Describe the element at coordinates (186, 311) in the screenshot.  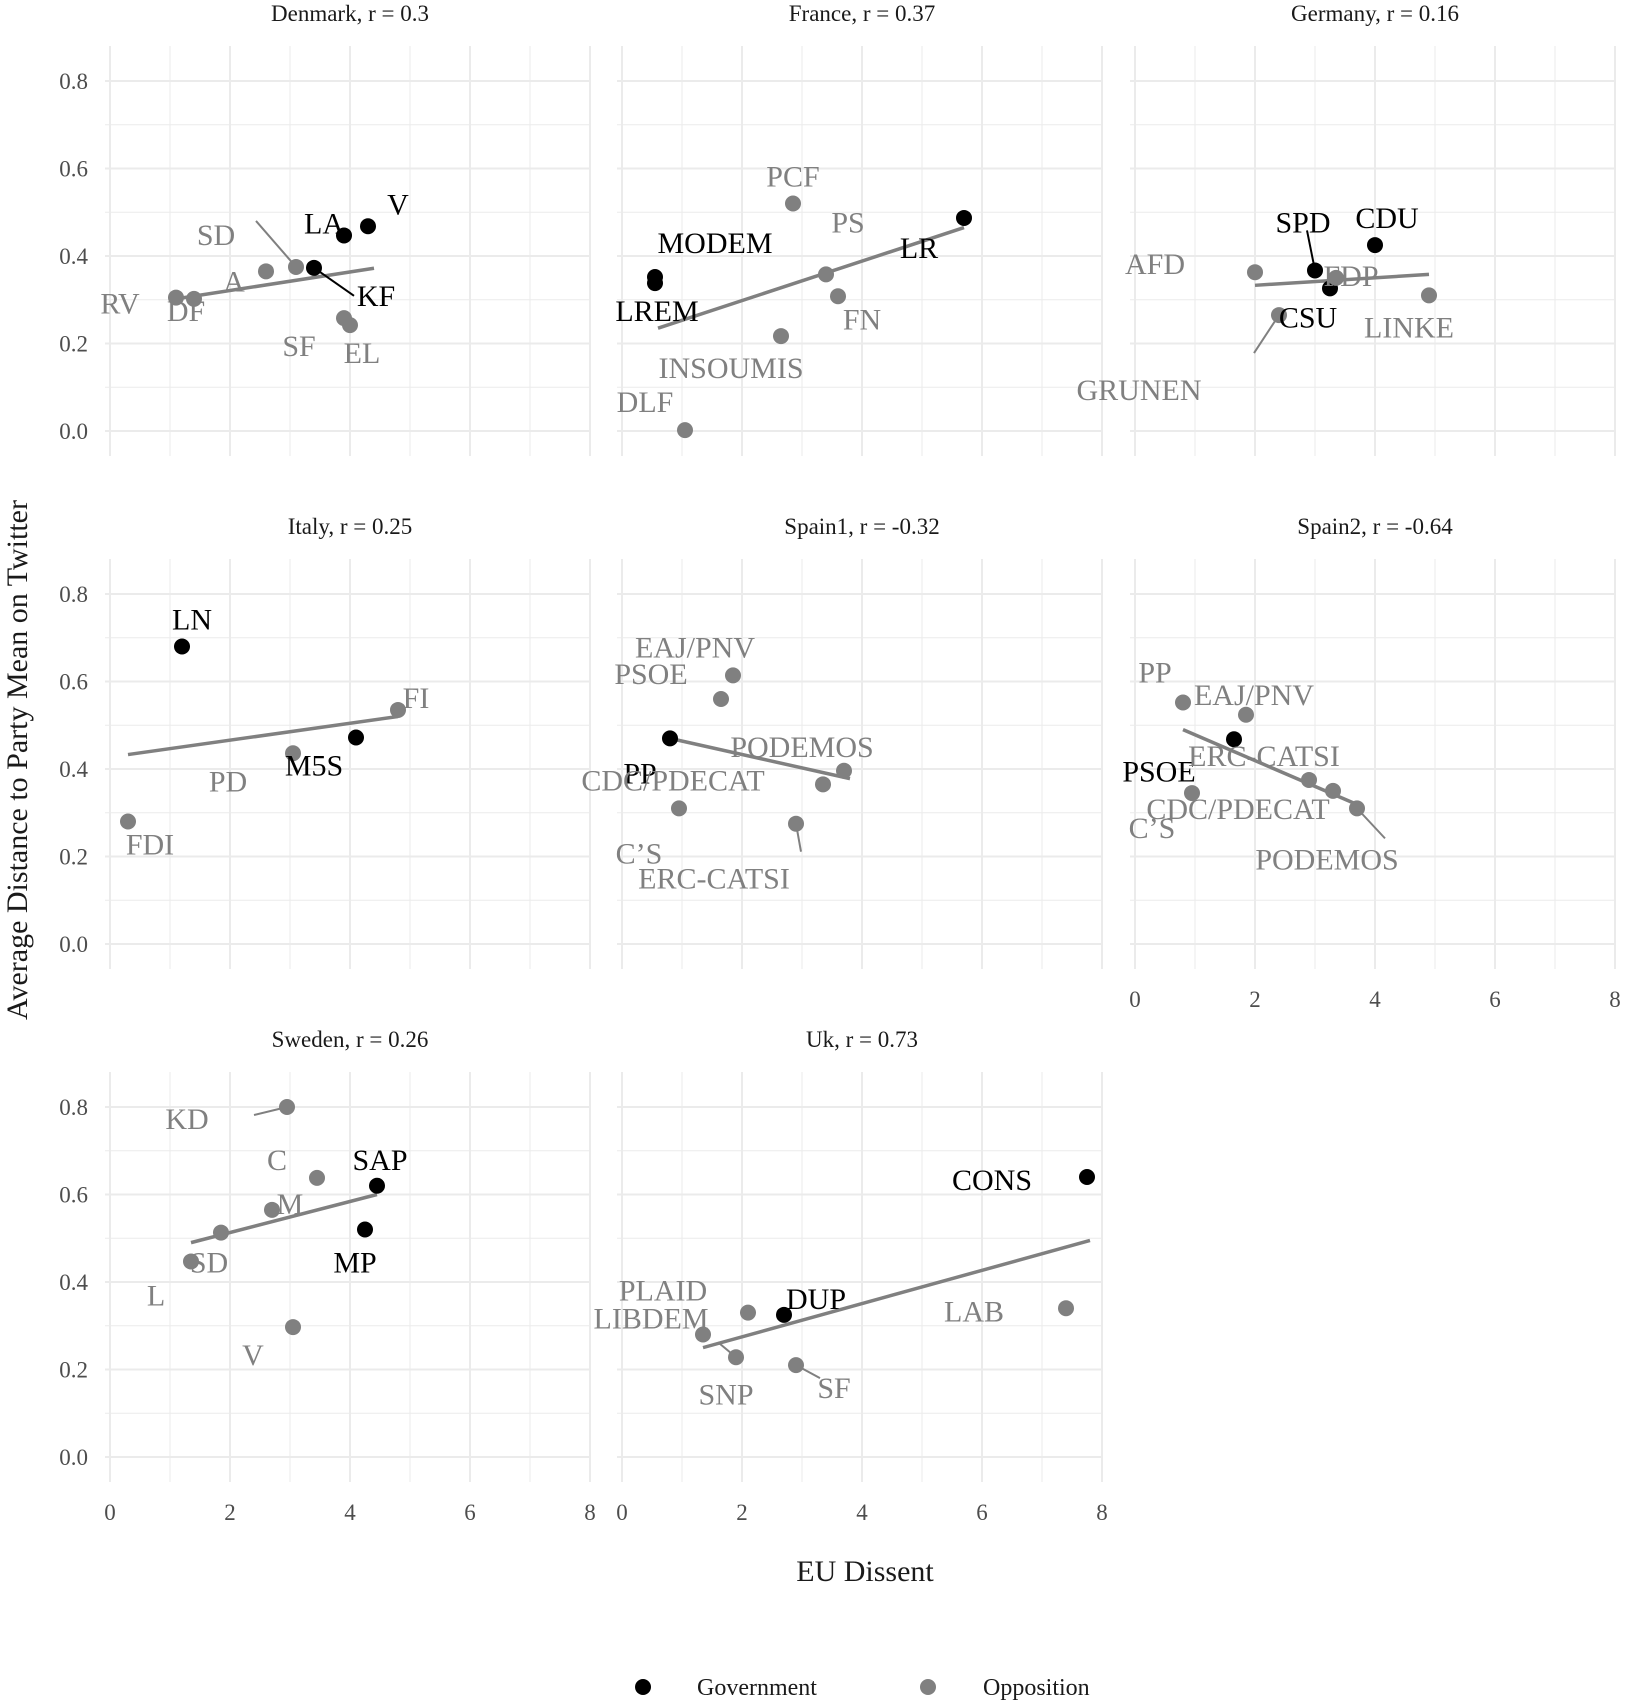
I see `point-label-df: DF` at that location.